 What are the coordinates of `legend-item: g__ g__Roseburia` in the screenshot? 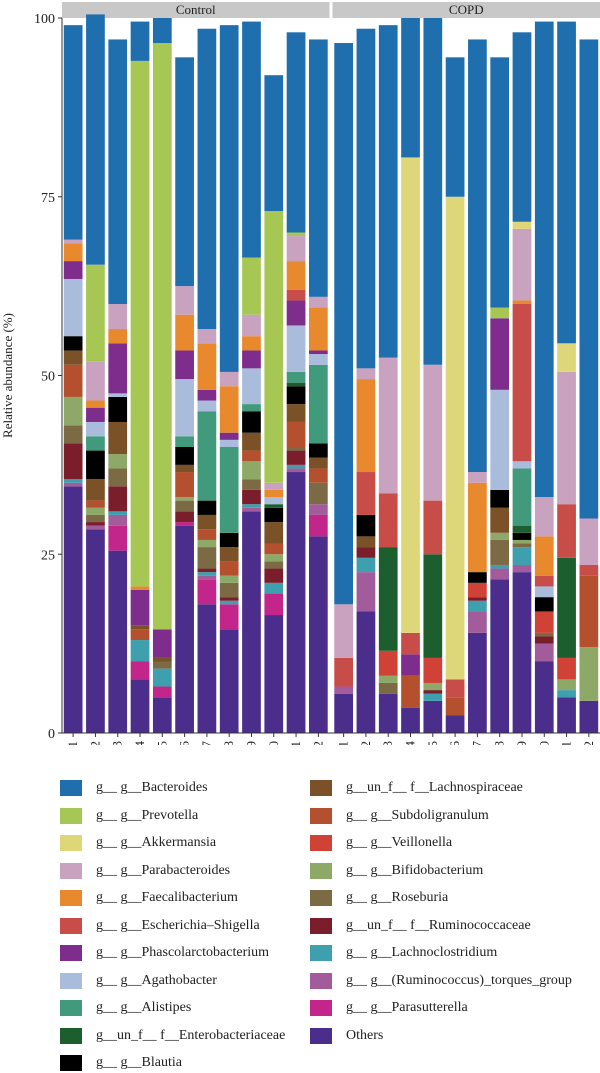 It's located at (379, 898).